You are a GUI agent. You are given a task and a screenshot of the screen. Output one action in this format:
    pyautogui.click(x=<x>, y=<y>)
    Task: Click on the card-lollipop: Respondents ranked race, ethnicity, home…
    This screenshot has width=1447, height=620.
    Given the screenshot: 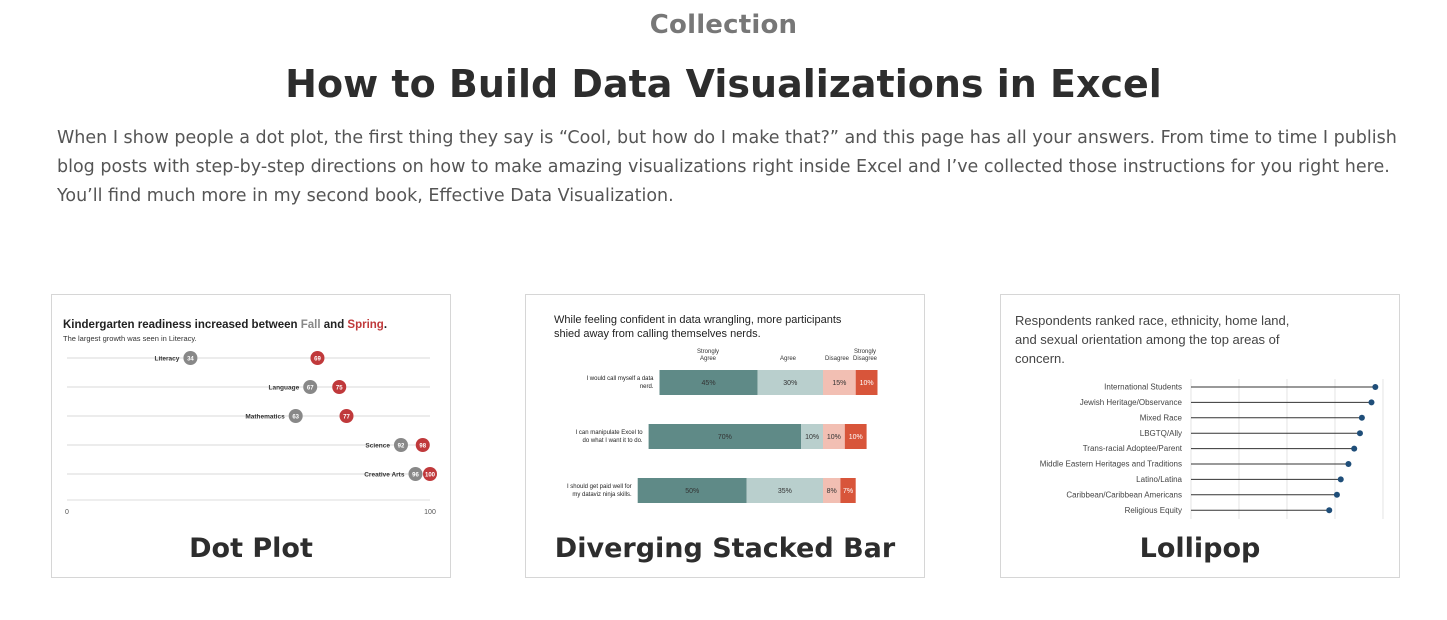 What is the action you would take?
    pyautogui.click(x=1200, y=436)
    